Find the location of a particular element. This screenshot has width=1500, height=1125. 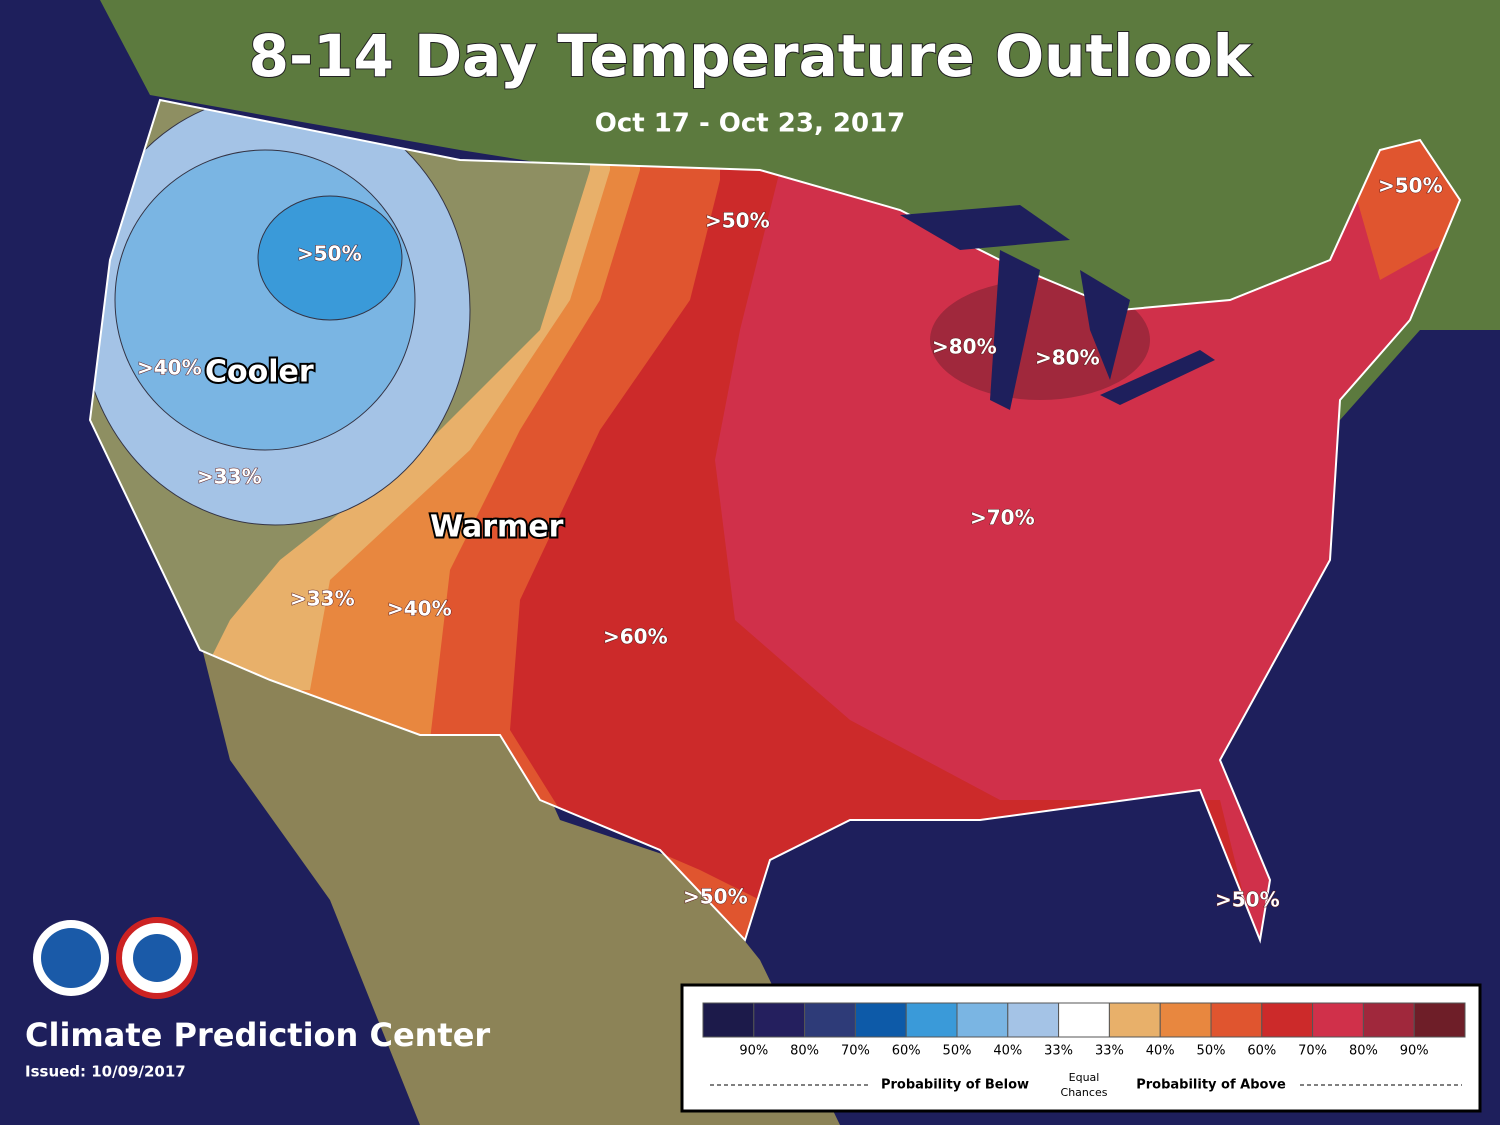

equal-label: Chances is located at coordinates (1084, 1092).